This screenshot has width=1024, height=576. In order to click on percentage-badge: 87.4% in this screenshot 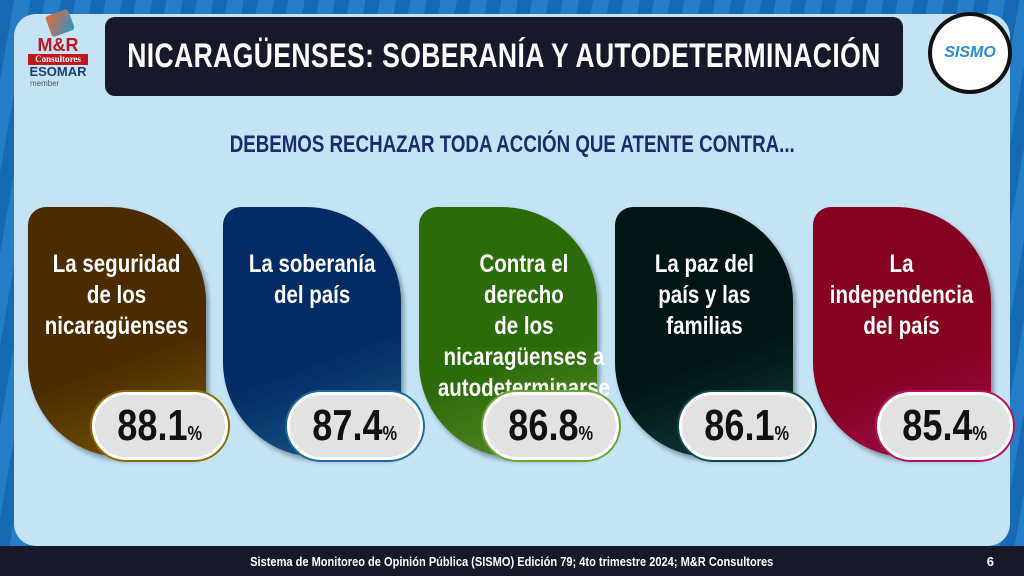, I will do `click(355, 426)`.